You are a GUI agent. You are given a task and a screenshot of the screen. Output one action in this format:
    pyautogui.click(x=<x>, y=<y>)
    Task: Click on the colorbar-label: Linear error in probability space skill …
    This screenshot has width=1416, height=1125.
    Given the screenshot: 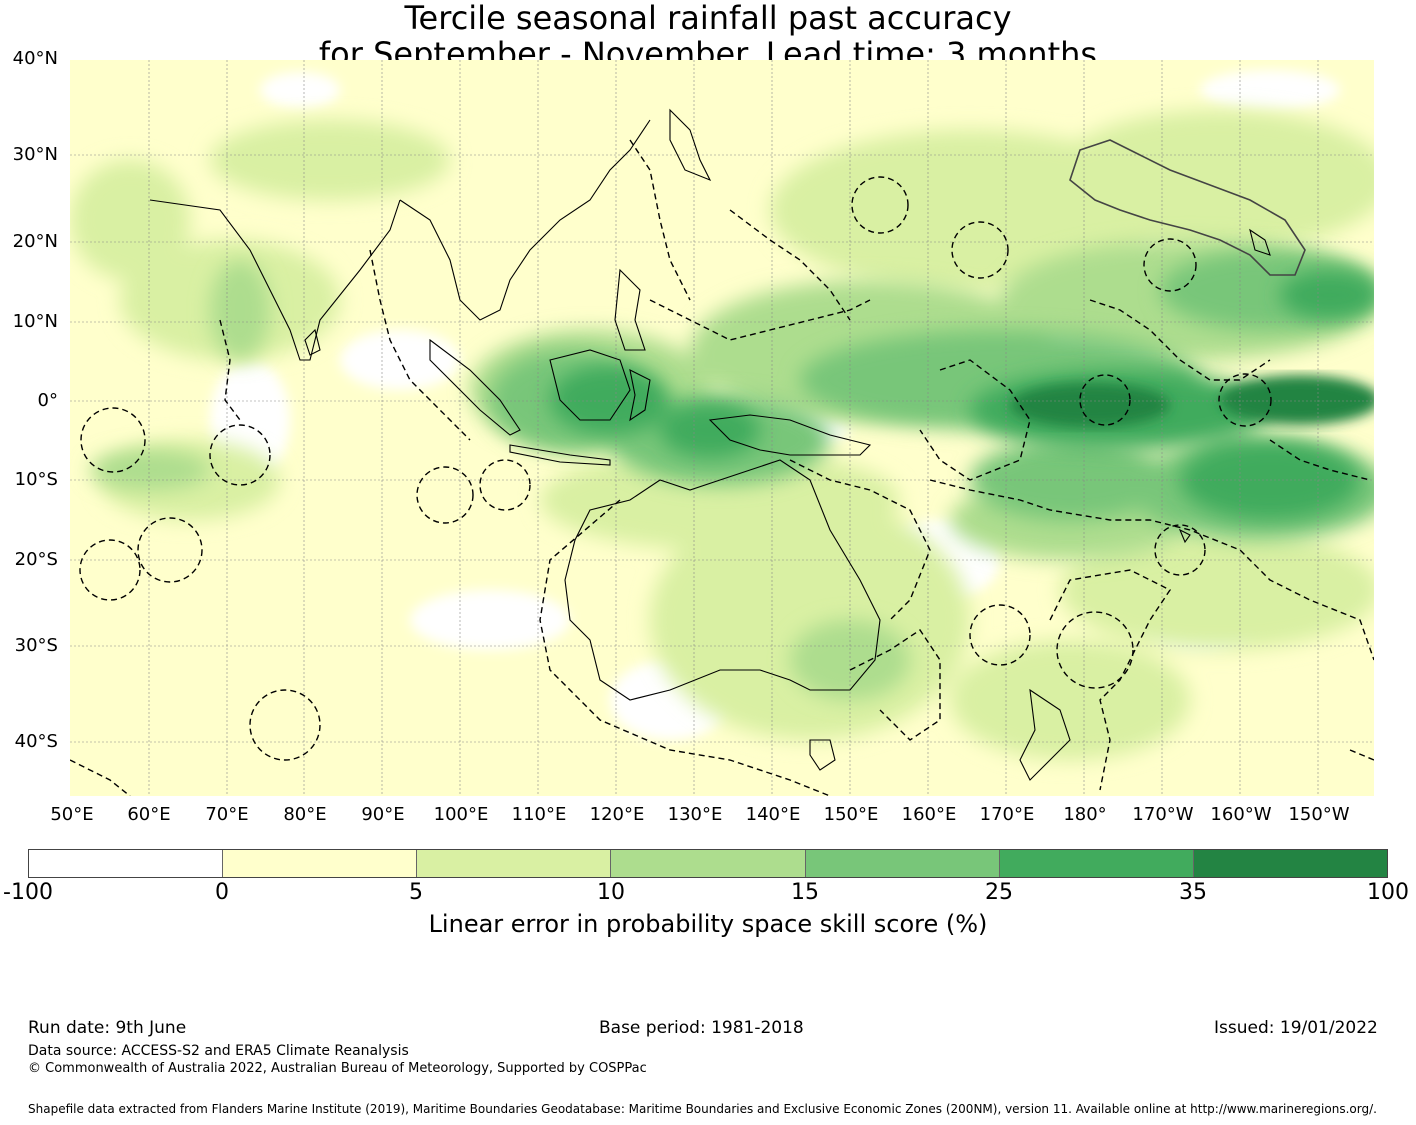 What is the action you would take?
    pyautogui.click(x=708, y=924)
    